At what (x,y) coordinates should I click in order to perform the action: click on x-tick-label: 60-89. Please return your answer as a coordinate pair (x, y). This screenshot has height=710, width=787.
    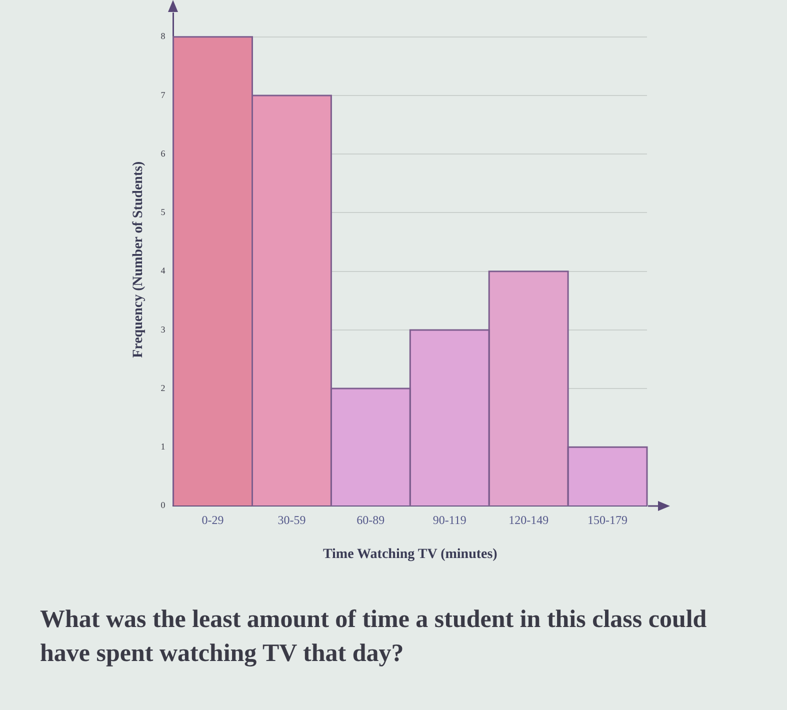
    Looking at the image, I should click on (370, 520).